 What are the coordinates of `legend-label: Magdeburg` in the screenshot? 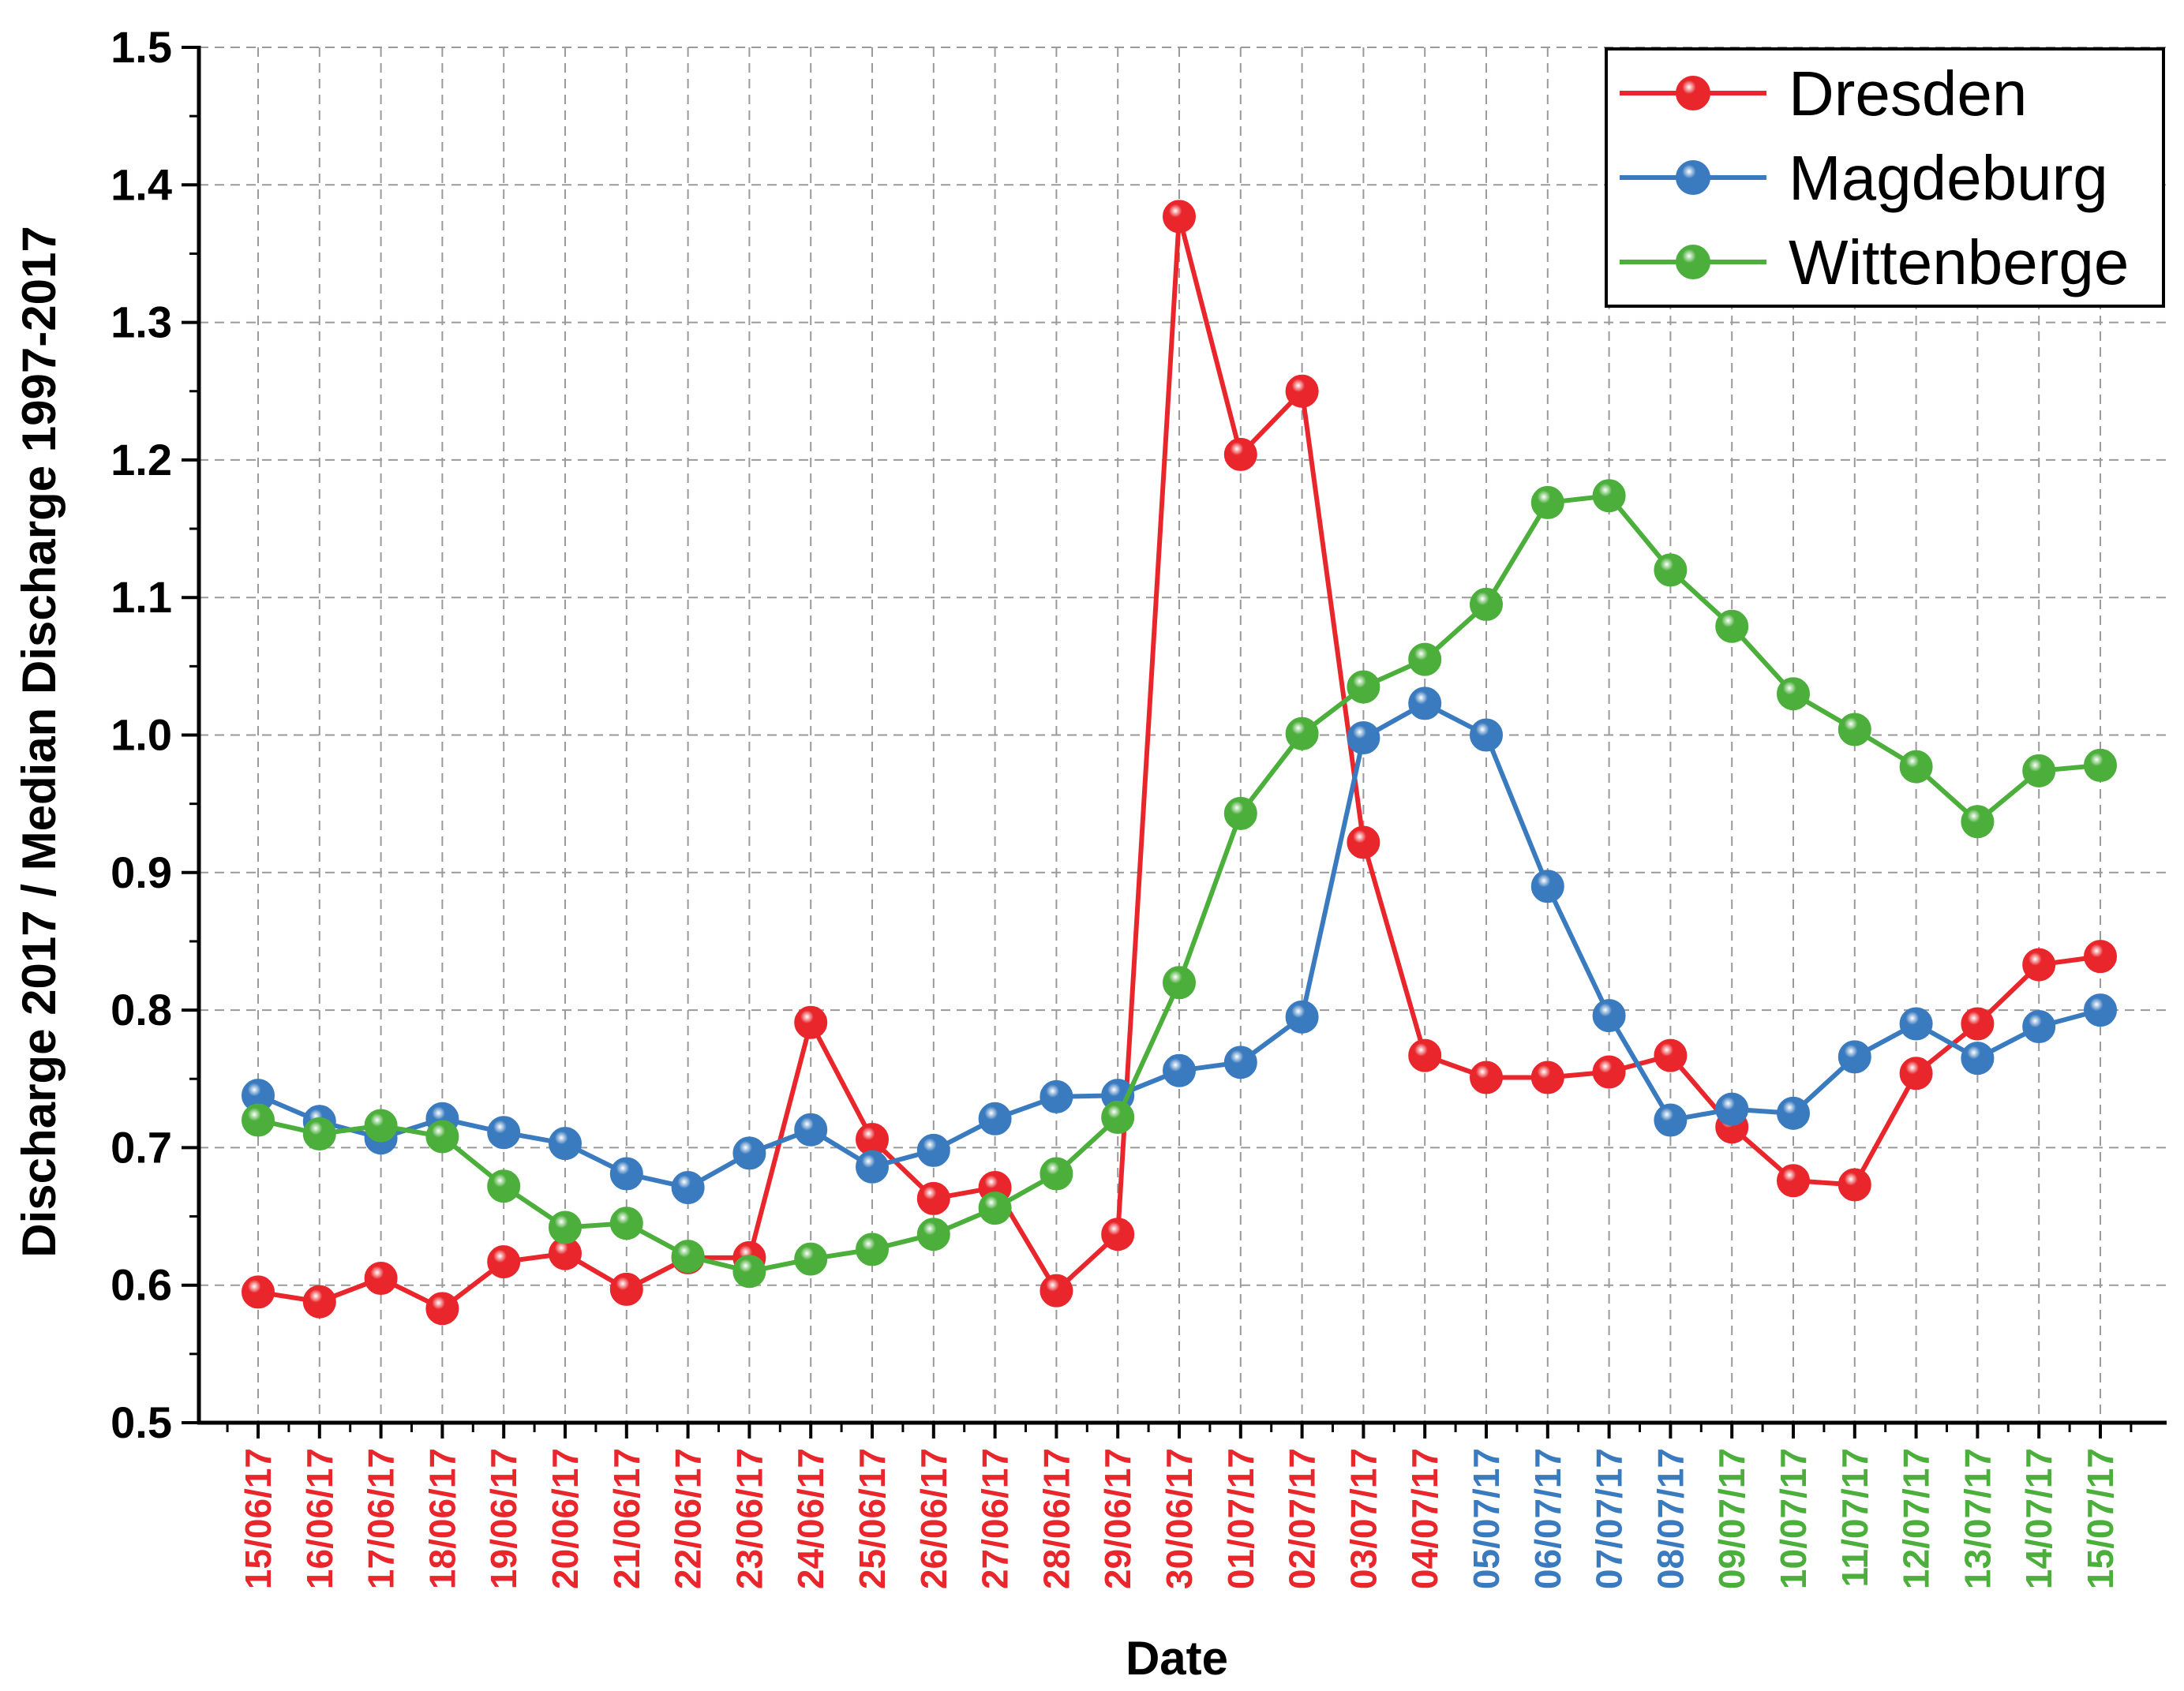 It's located at (1948, 178).